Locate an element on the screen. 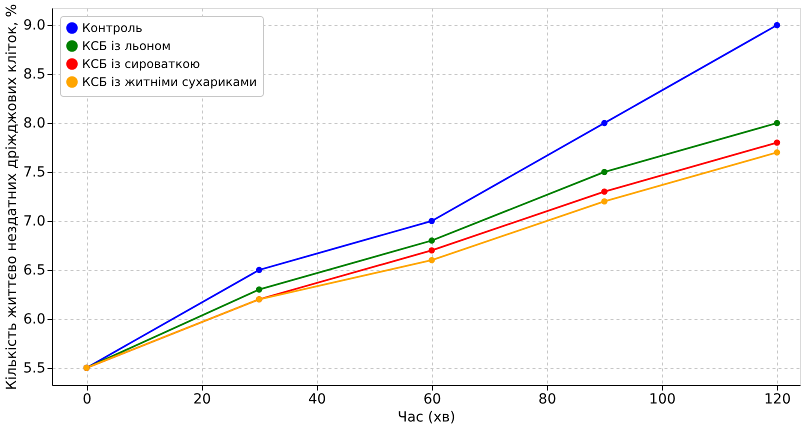  y-tick-label: 5.5 is located at coordinates (34, 368).